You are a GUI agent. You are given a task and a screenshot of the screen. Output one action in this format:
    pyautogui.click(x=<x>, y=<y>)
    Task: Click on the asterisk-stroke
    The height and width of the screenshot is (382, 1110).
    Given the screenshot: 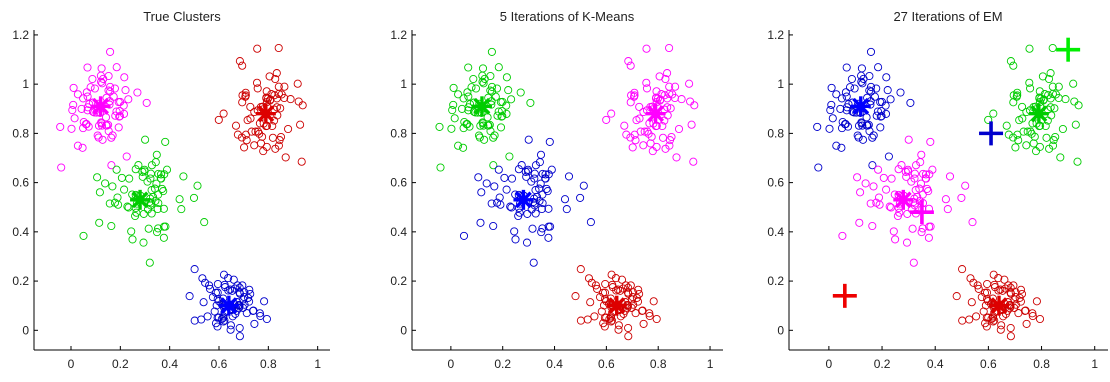 What is the action you would take?
    pyautogui.click(x=523, y=200)
    